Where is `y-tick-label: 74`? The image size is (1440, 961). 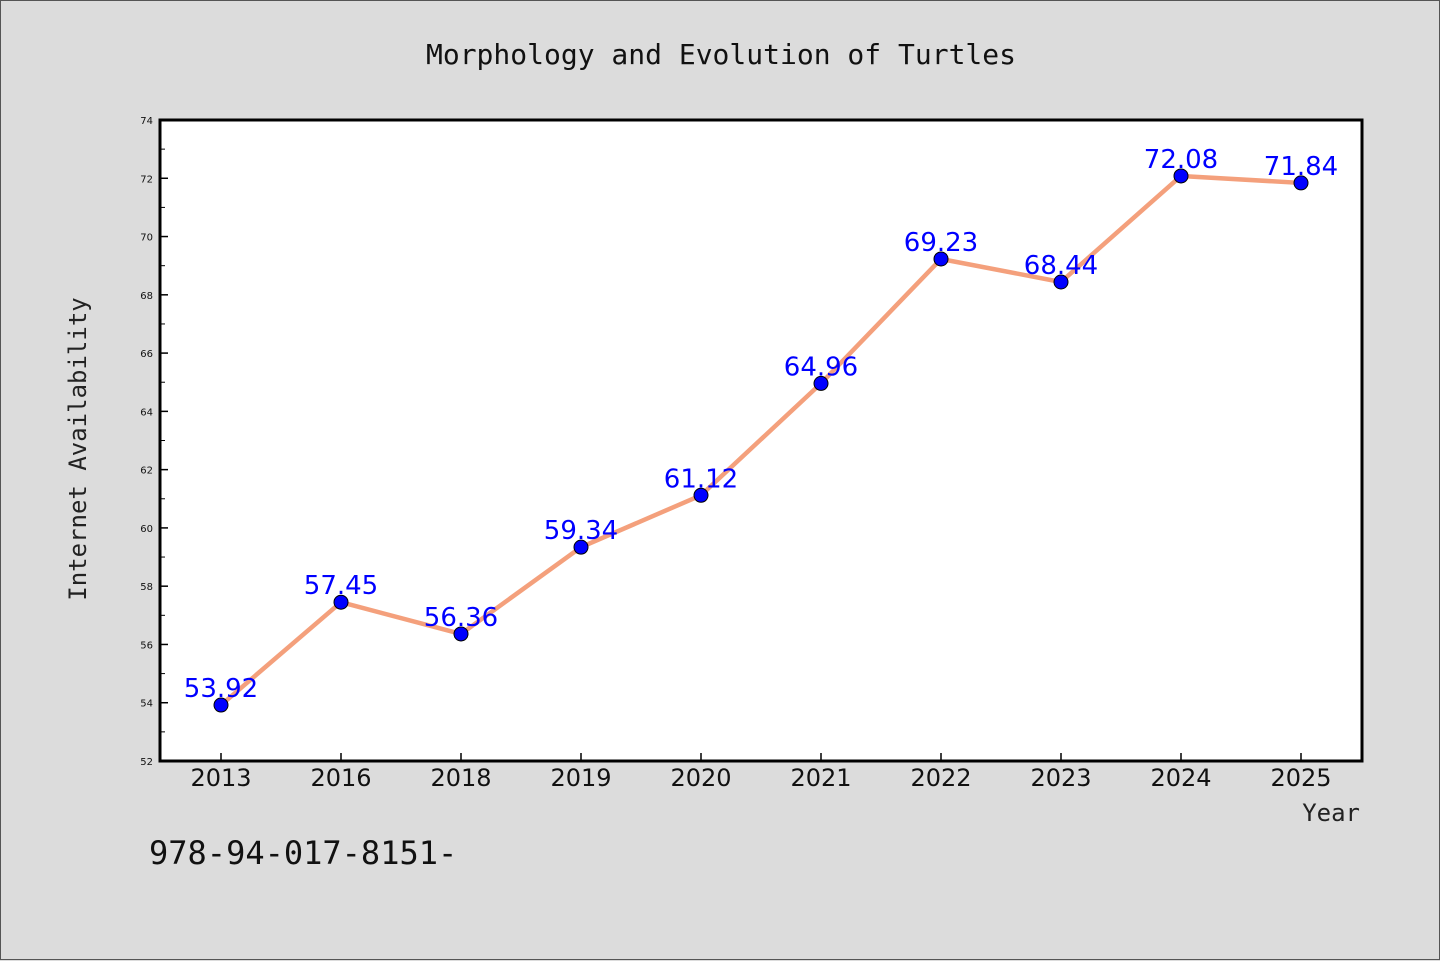 y-tick-label: 74 is located at coordinates (146, 121).